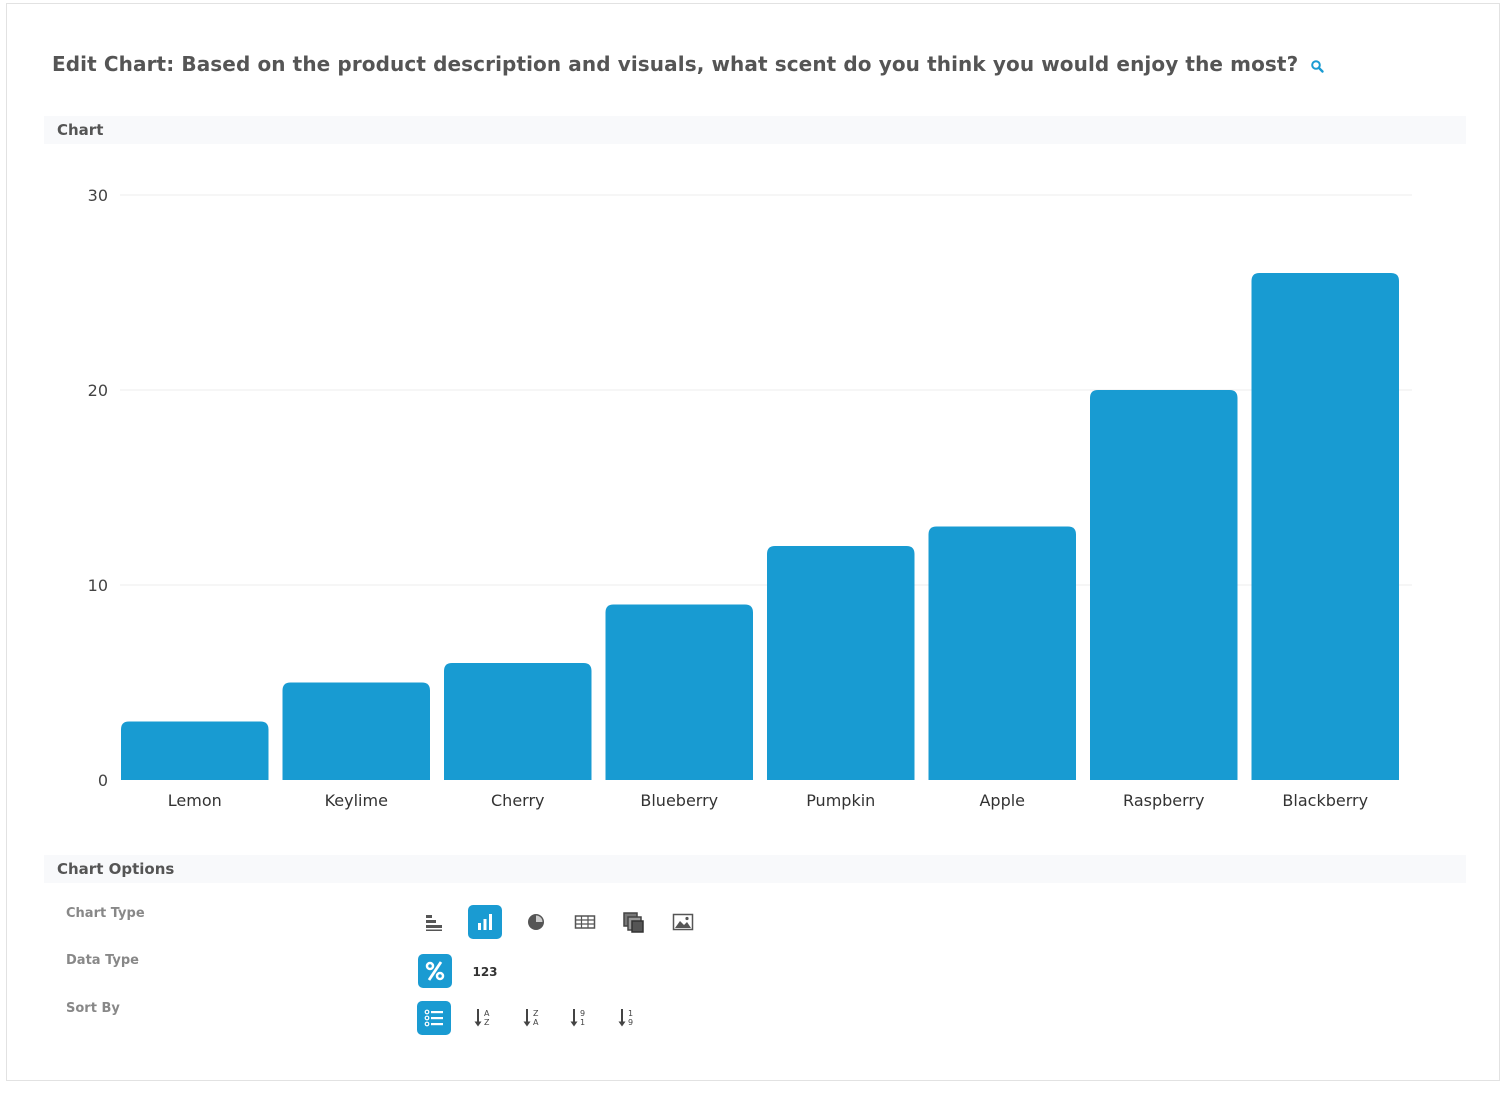 Image resolution: width=1506 pixels, height=1100 pixels. I want to click on x-tick-label: Blueberry, so click(679, 800).